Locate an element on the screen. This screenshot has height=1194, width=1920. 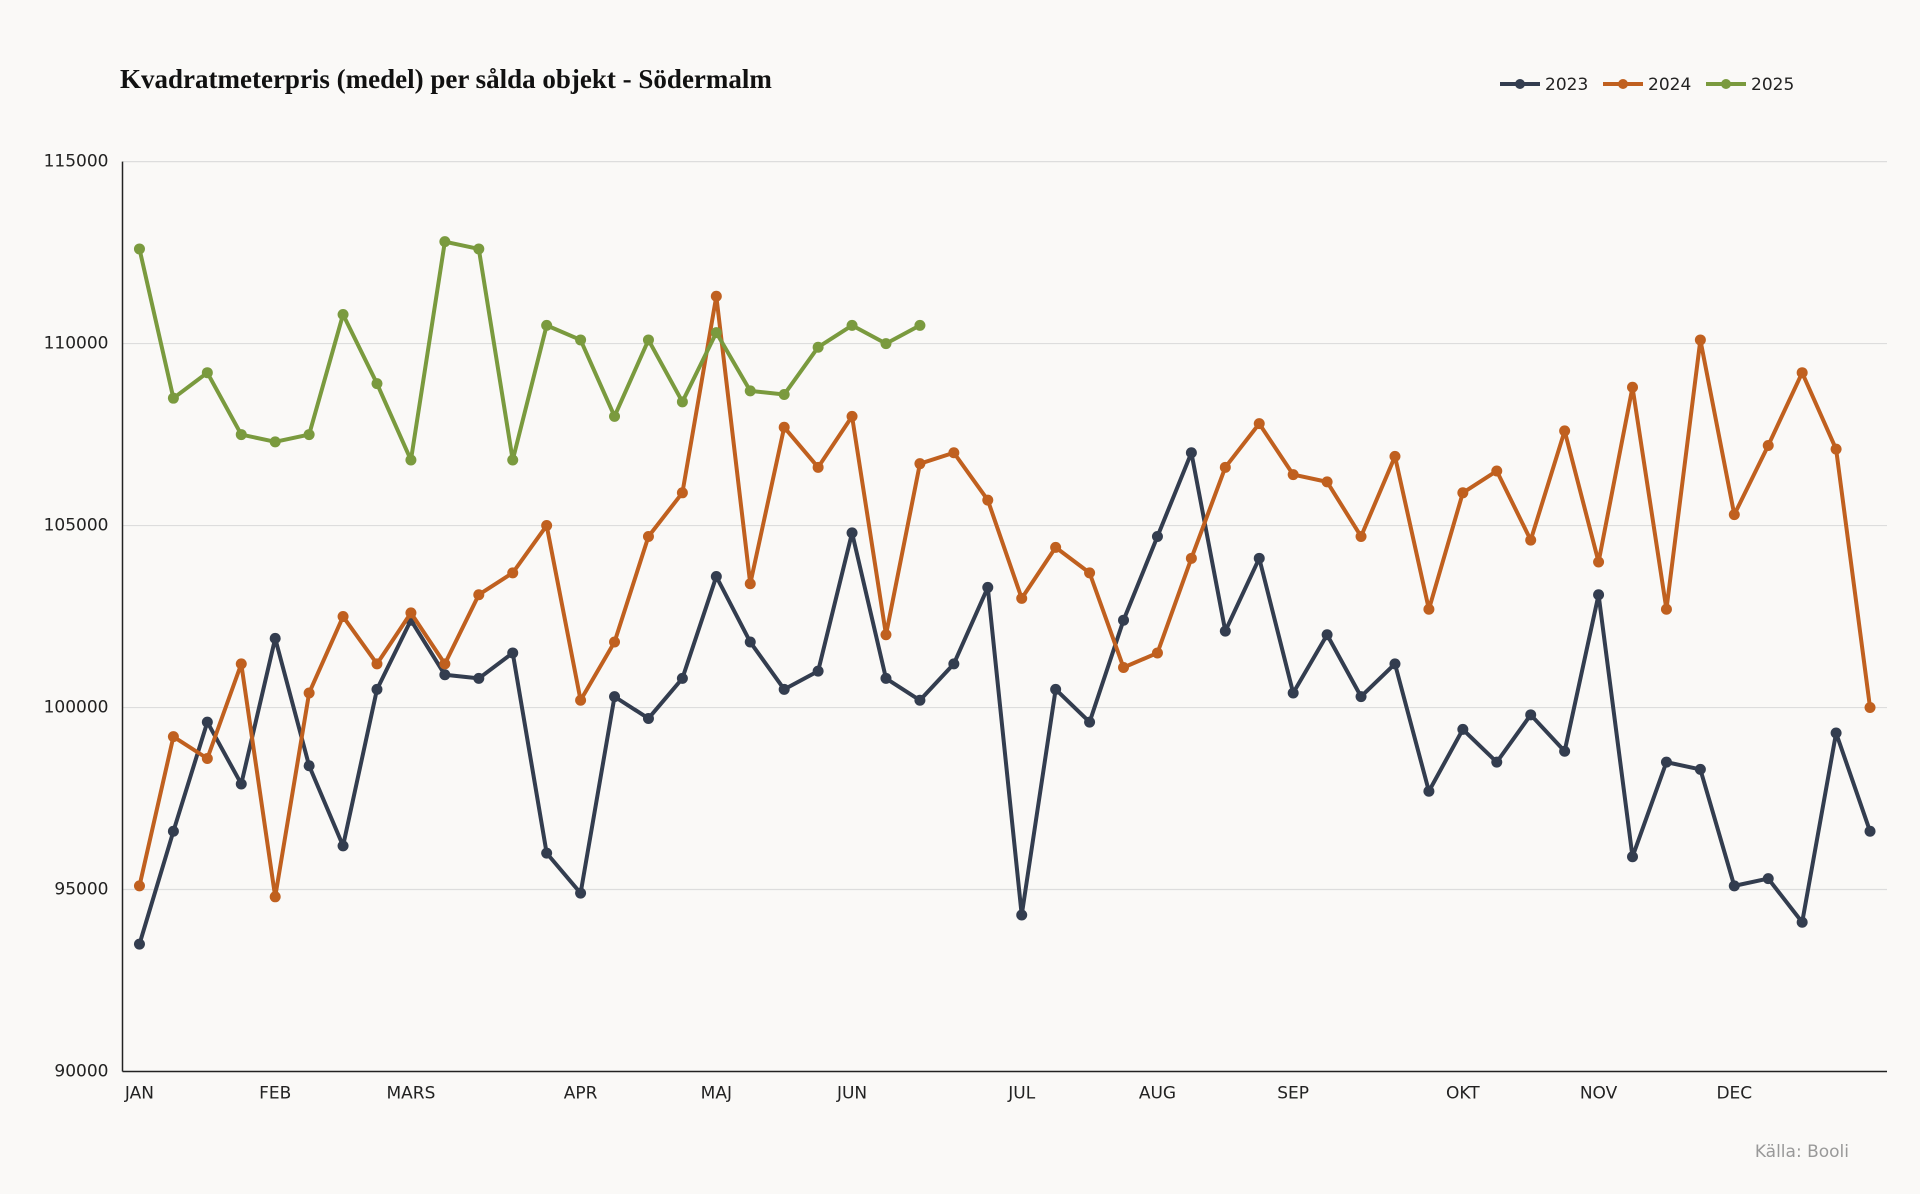
x-tick-label: JAN is located at coordinates (139, 1094).